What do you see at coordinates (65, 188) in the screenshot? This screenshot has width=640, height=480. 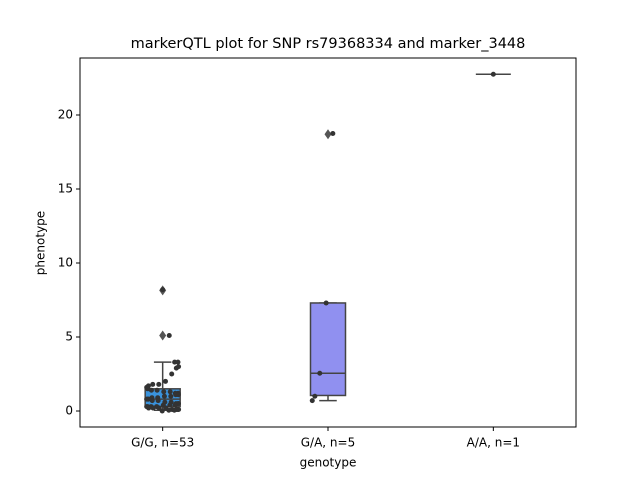 I see `y-tick-label: 15` at bounding box center [65, 188].